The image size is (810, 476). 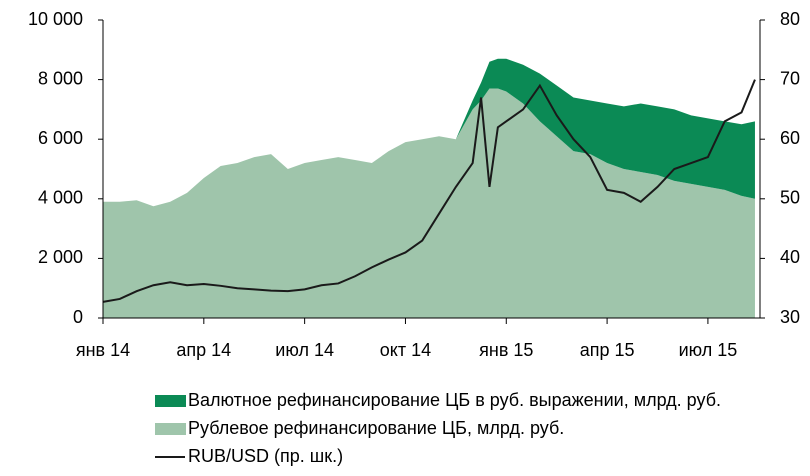 I want to click on x-tick-label: июл 15, so click(x=708, y=350).